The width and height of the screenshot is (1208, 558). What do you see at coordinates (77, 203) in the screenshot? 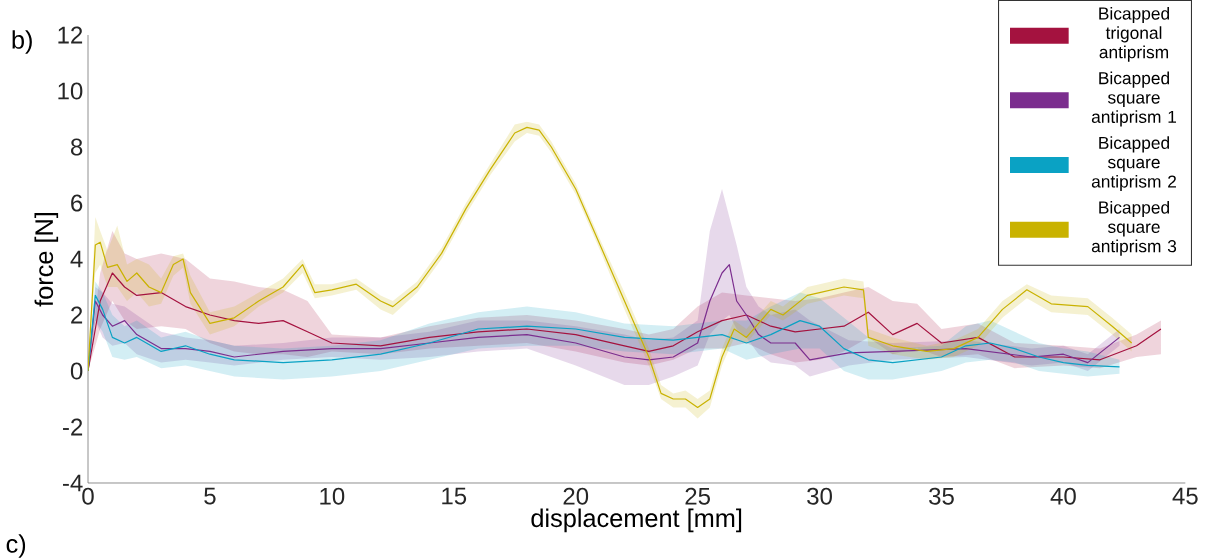
I see `y-tick-label: 6` at bounding box center [77, 203].